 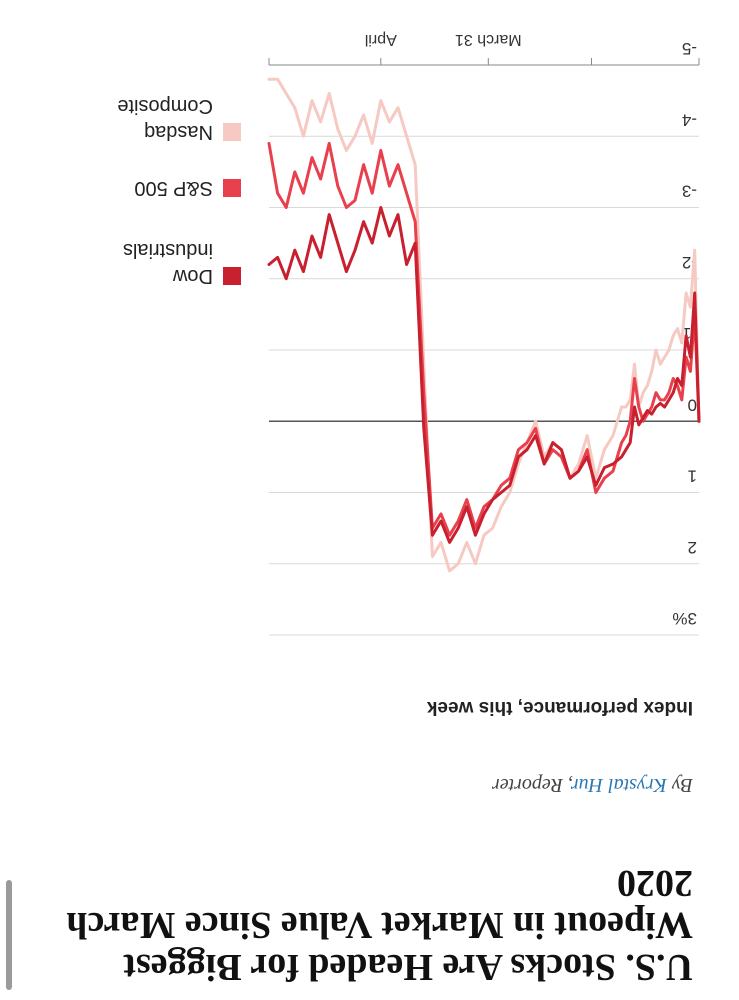 What do you see at coordinates (173, 188) in the screenshot?
I see `legend-label: S&P 500` at bounding box center [173, 188].